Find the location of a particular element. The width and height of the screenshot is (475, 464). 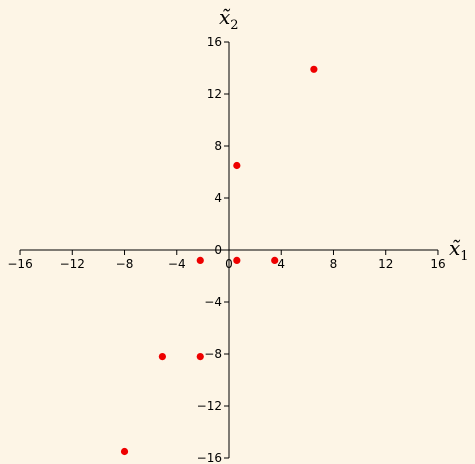

y-tick-label: −4 is located at coordinates (213, 302).